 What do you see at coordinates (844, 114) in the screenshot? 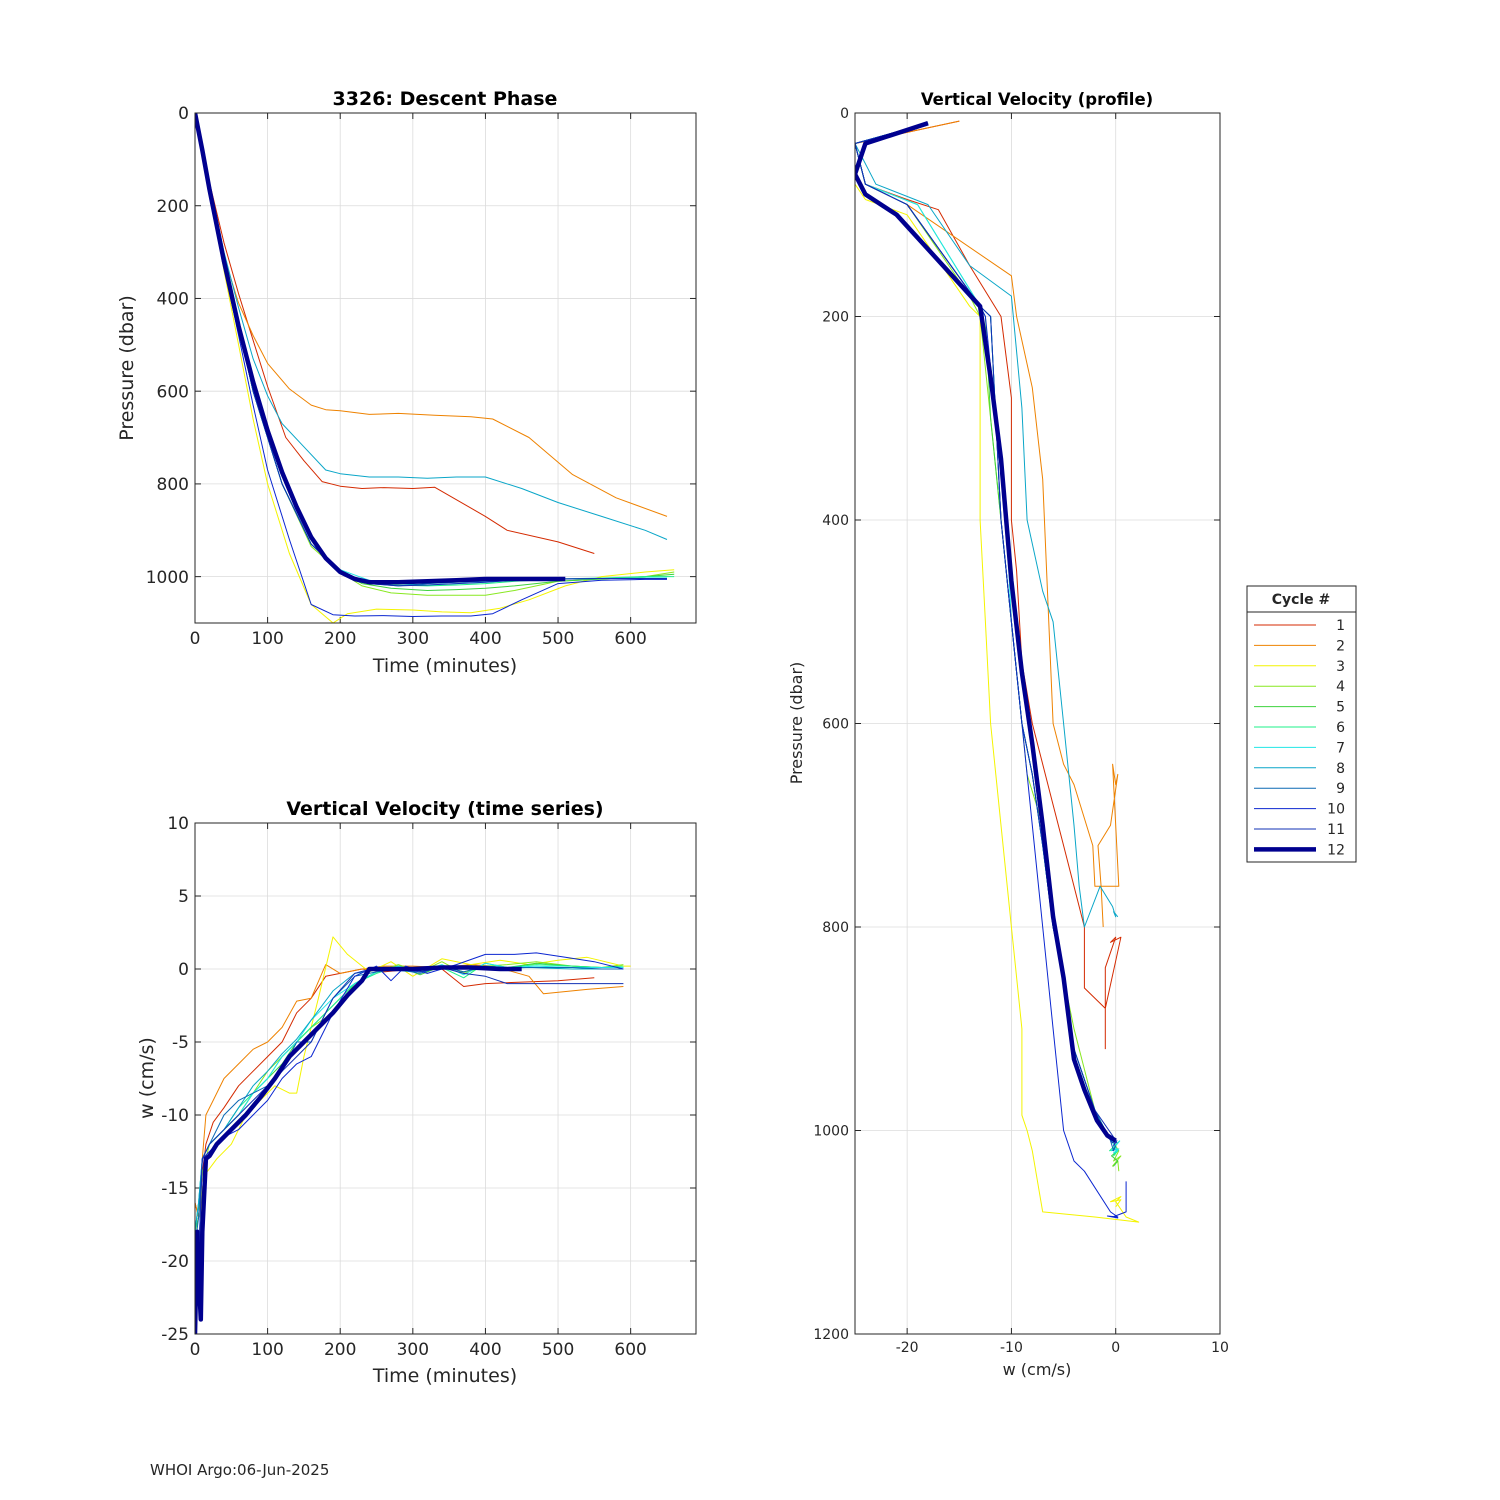
I see `velocity-profile-y-tick-label: 0` at bounding box center [844, 114].